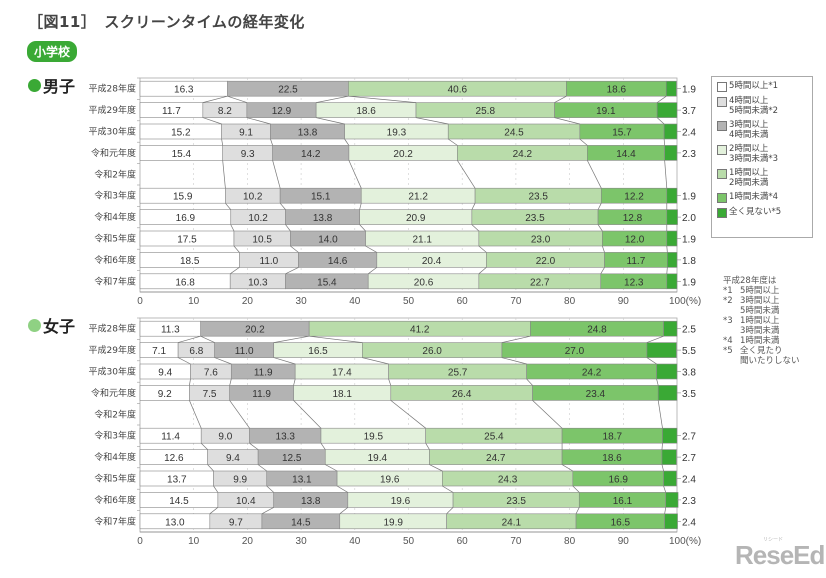  Describe the element at coordinates (409, 301) in the screenshot. I see `x-tick-label: 50` at that location.